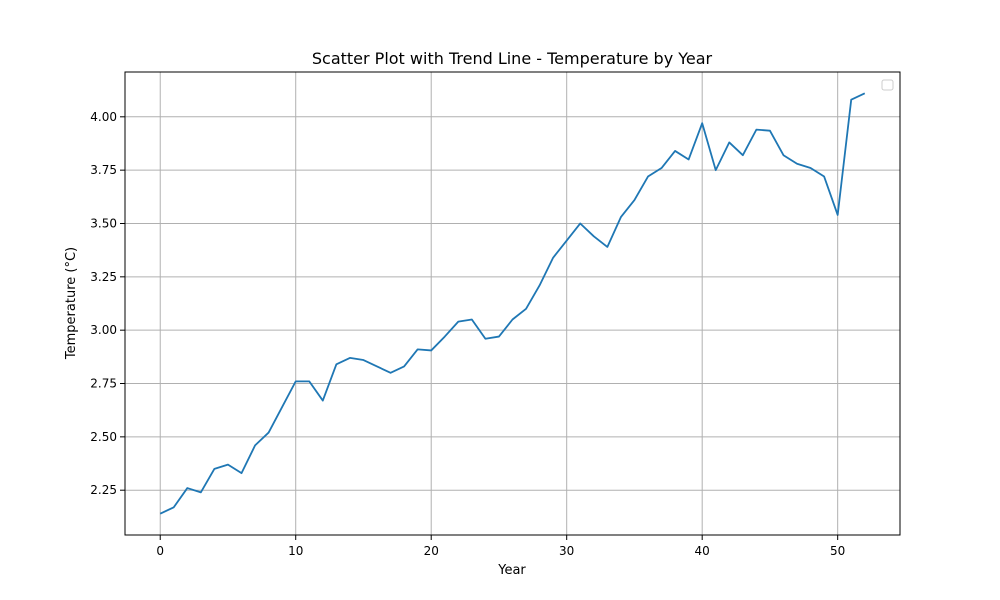 Image resolution: width=1000 pixels, height=600 pixels. Describe the element at coordinates (295, 551) in the screenshot. I see `x-tick-label: 10` at that location.